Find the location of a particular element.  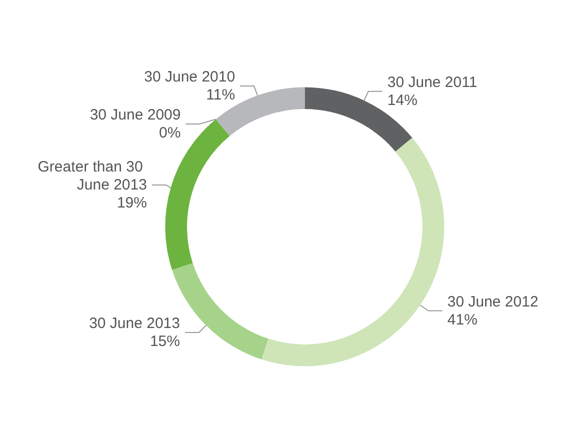

text: 0% is located at coordinates (170, 133).